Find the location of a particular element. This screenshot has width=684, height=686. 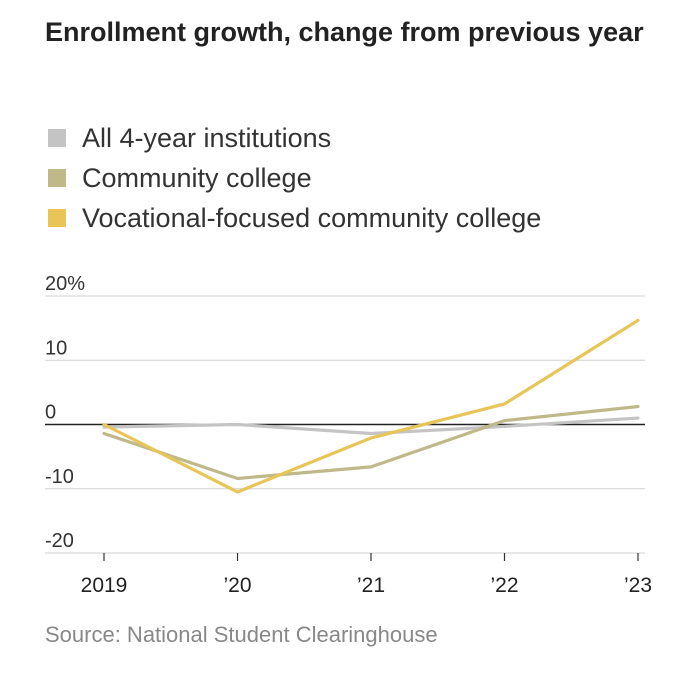

legend-label-community-college: Community college is located at coordinates (197, 177).